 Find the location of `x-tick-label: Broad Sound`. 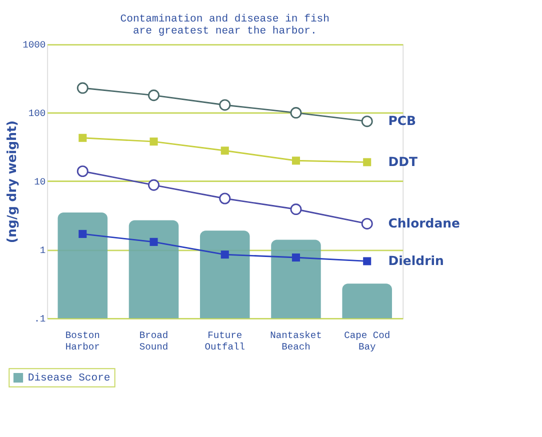

x-tick-label: Broad Sound is located at coordinates (153, 341).